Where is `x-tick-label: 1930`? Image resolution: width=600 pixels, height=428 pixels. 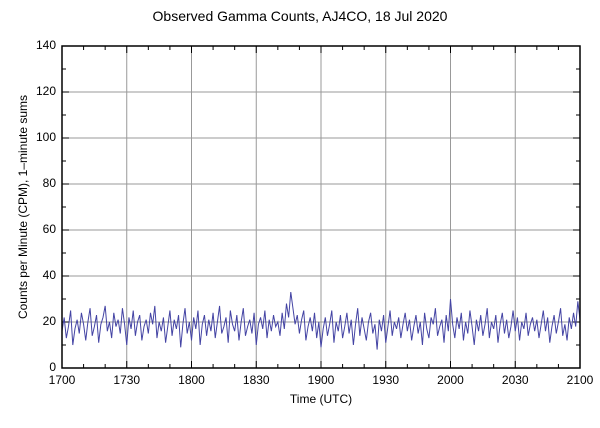 x-tick-label: 1930 is located at coordinates (386, 380).